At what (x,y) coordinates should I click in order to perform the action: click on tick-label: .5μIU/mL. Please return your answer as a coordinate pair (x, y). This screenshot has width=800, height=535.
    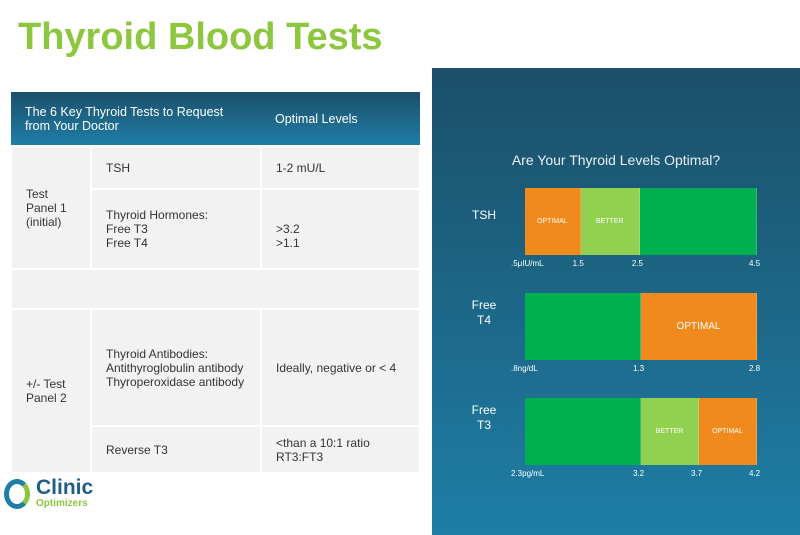
    Looking at the image, I should click on (527, 263).